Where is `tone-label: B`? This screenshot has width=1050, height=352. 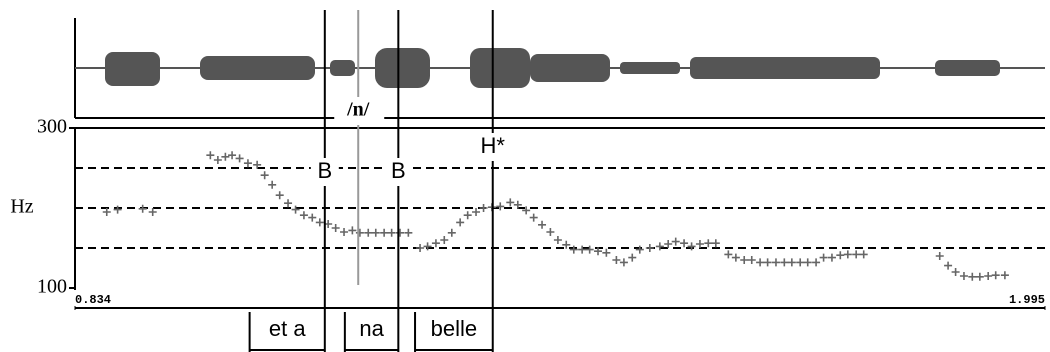 tone-label: B is located at coordinates (324, 170).